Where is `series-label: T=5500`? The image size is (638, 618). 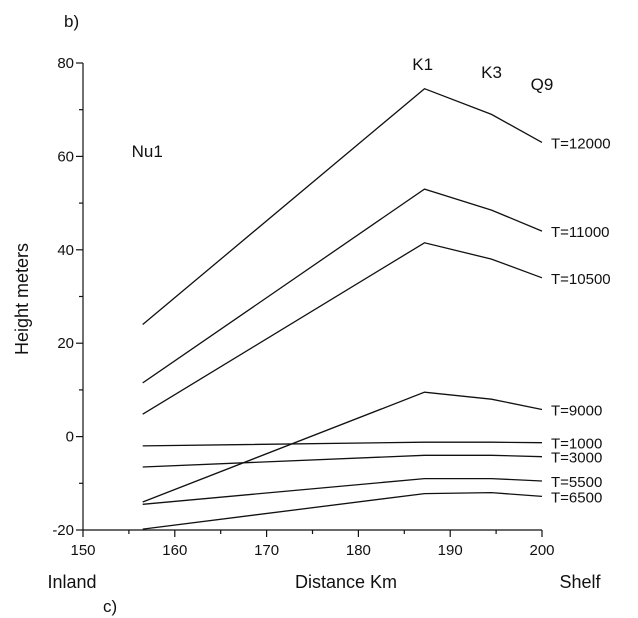 series-label: T=5500 is located at coordinates (576, 482).